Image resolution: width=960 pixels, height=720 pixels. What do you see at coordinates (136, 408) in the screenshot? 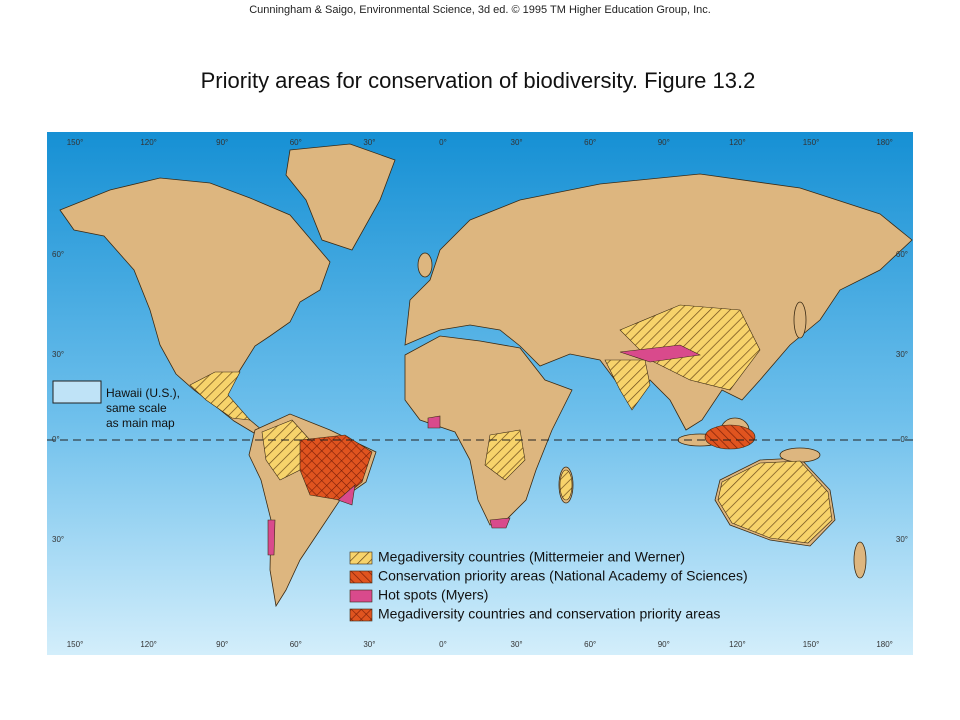
I see `inset-text: same scale` at bounding box center [136, 408].